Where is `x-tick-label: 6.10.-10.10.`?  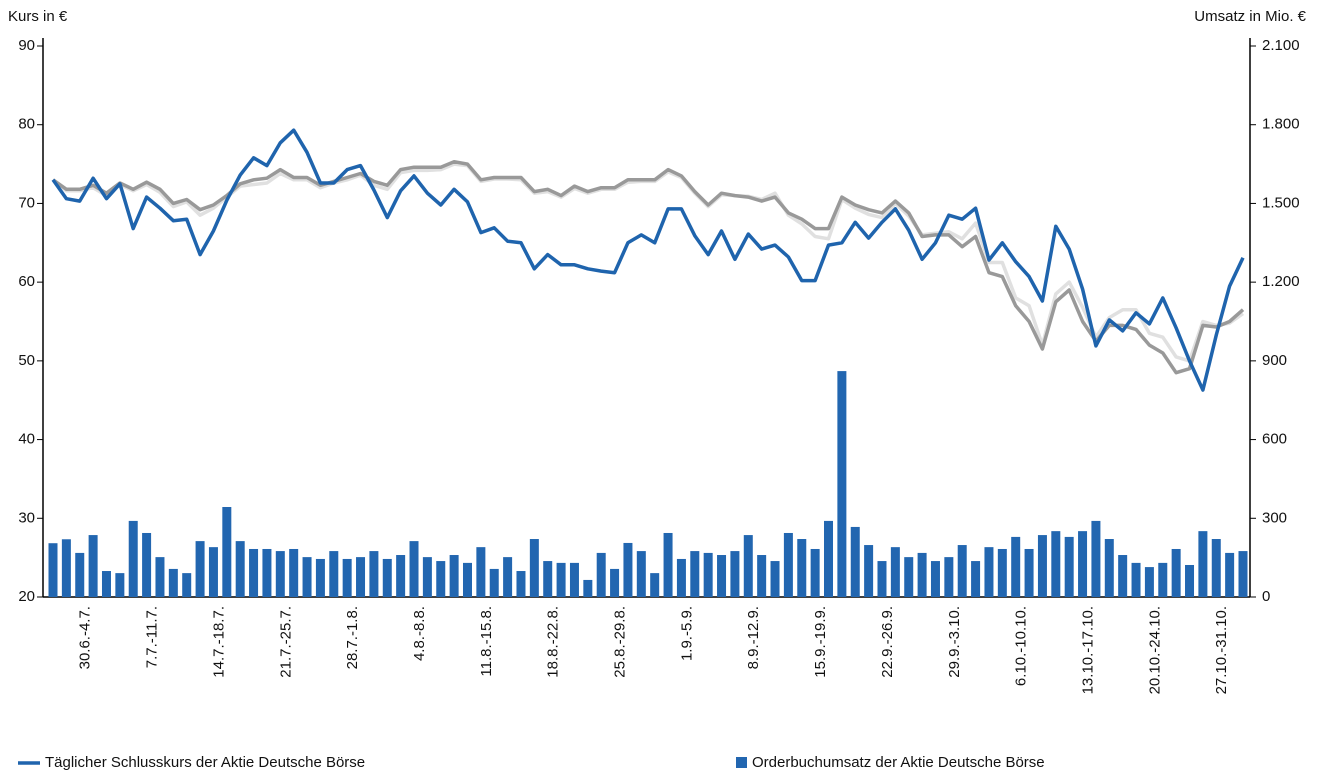 x-tick-label: 6.10.-10.10. is located at coordinates (1021, 646).